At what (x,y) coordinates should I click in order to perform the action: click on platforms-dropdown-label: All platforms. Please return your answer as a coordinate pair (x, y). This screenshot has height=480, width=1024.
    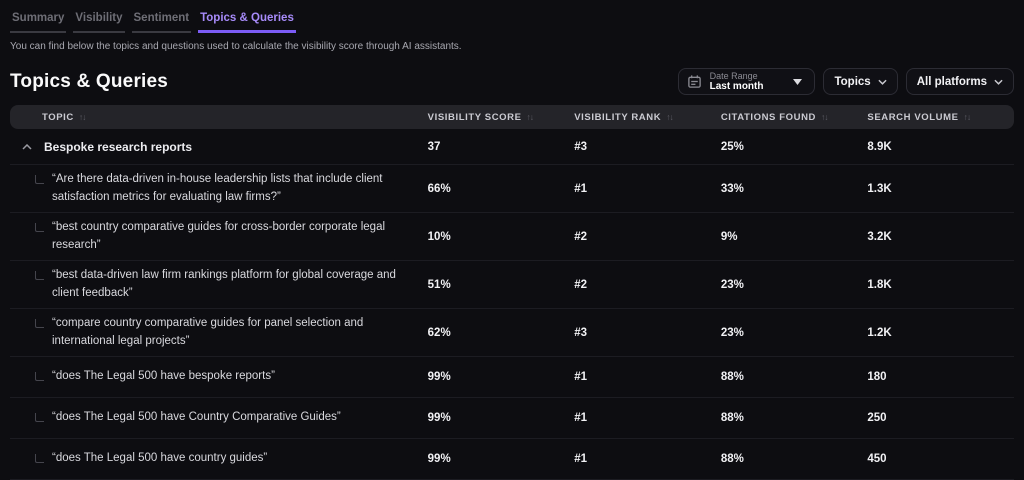
    Looking at the image, I should click on (951, 81).